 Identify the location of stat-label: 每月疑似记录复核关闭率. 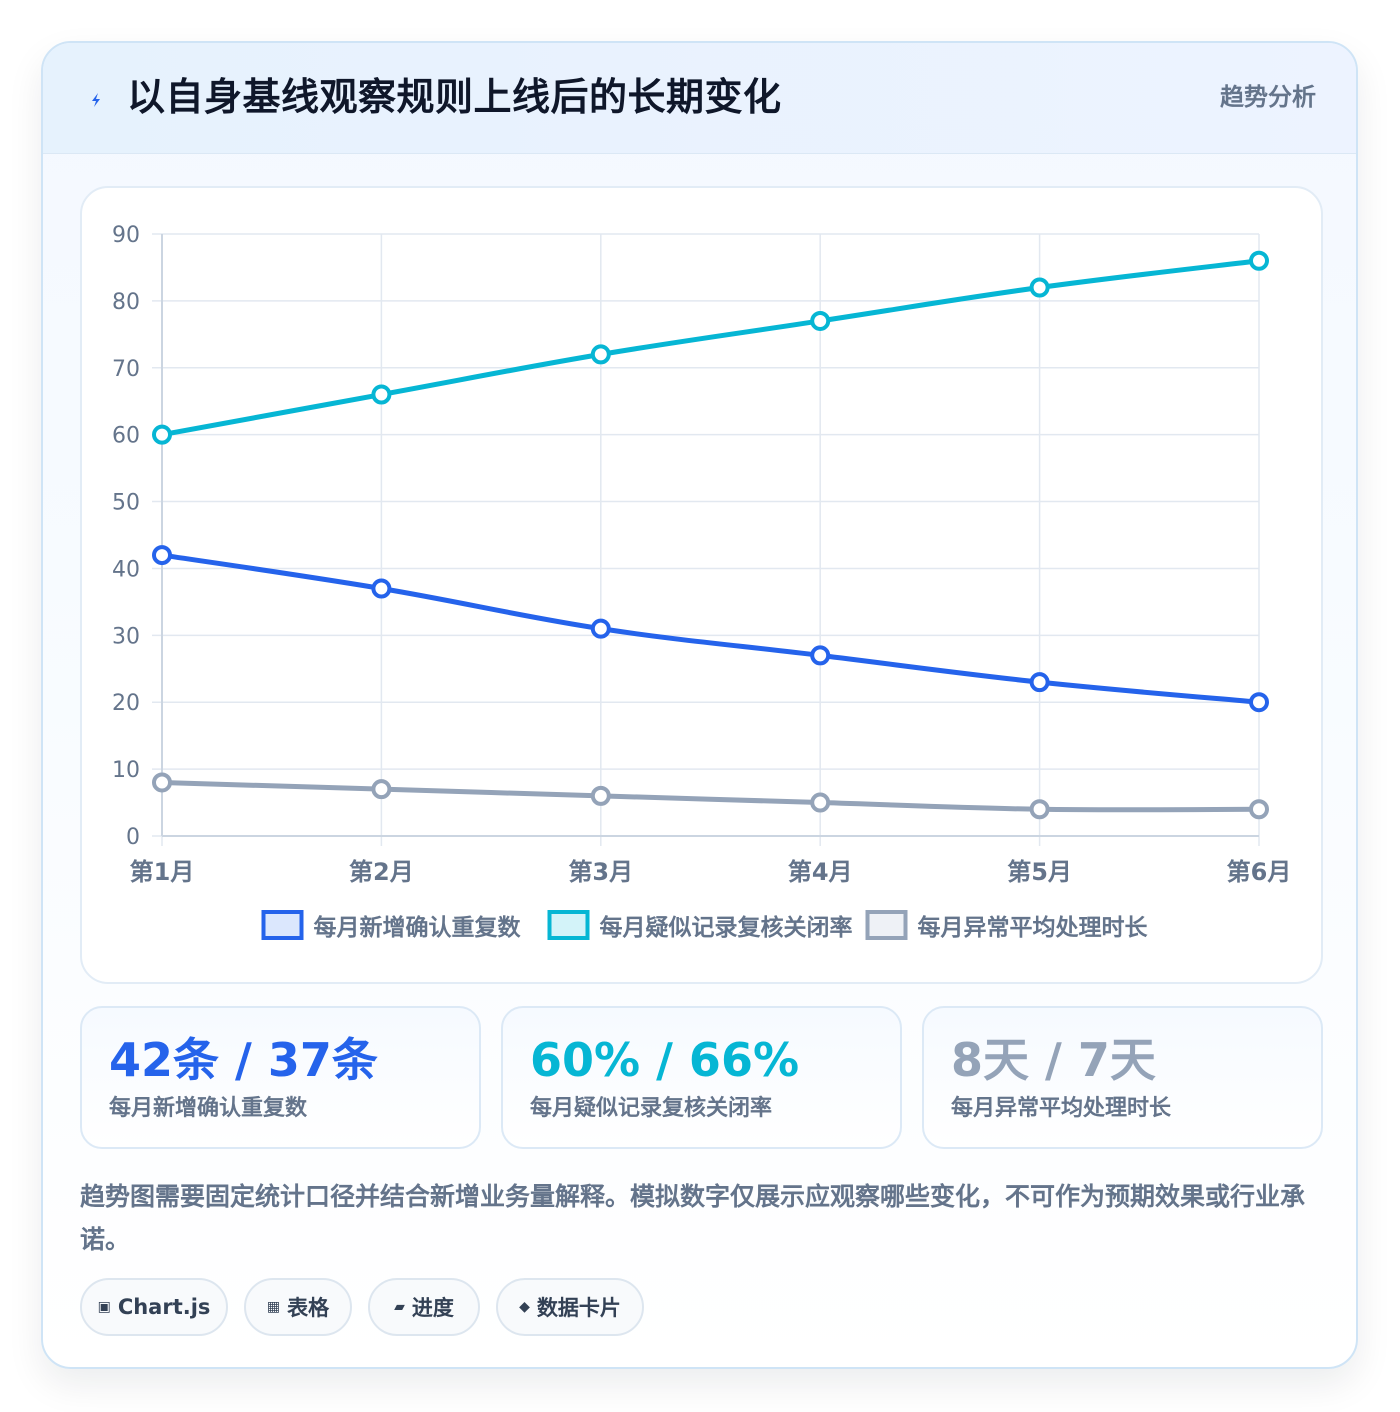
(651, 1108).